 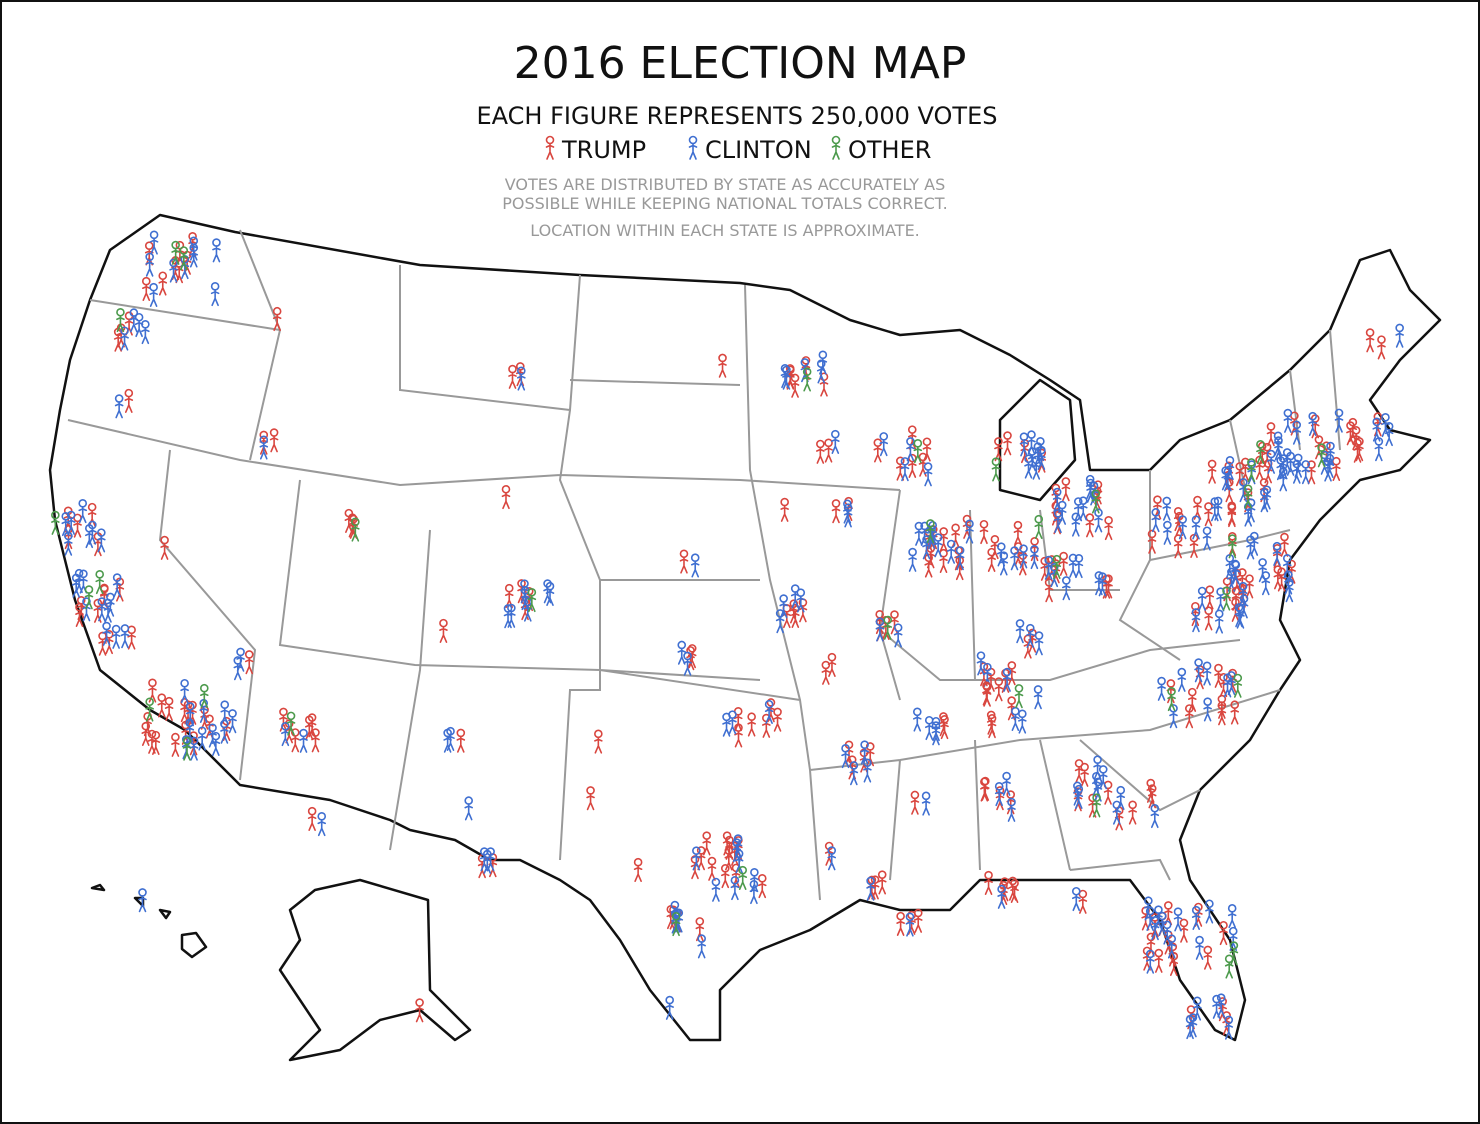 What do you see at coordinates (740, 63) in the screenshot?
I see `title: 2016 ELECTION MAP` at bounding box center [740, 63].